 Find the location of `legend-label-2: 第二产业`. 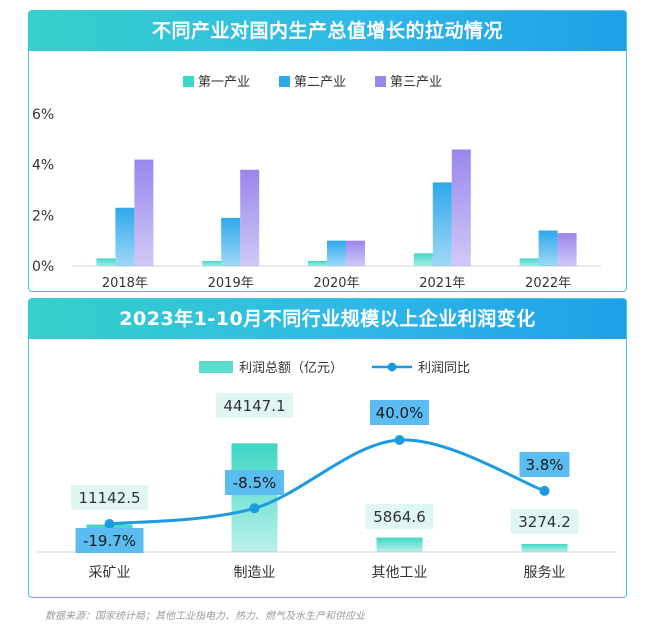

legend-label-2: 第二产业 is located at coordinates (320, 82).